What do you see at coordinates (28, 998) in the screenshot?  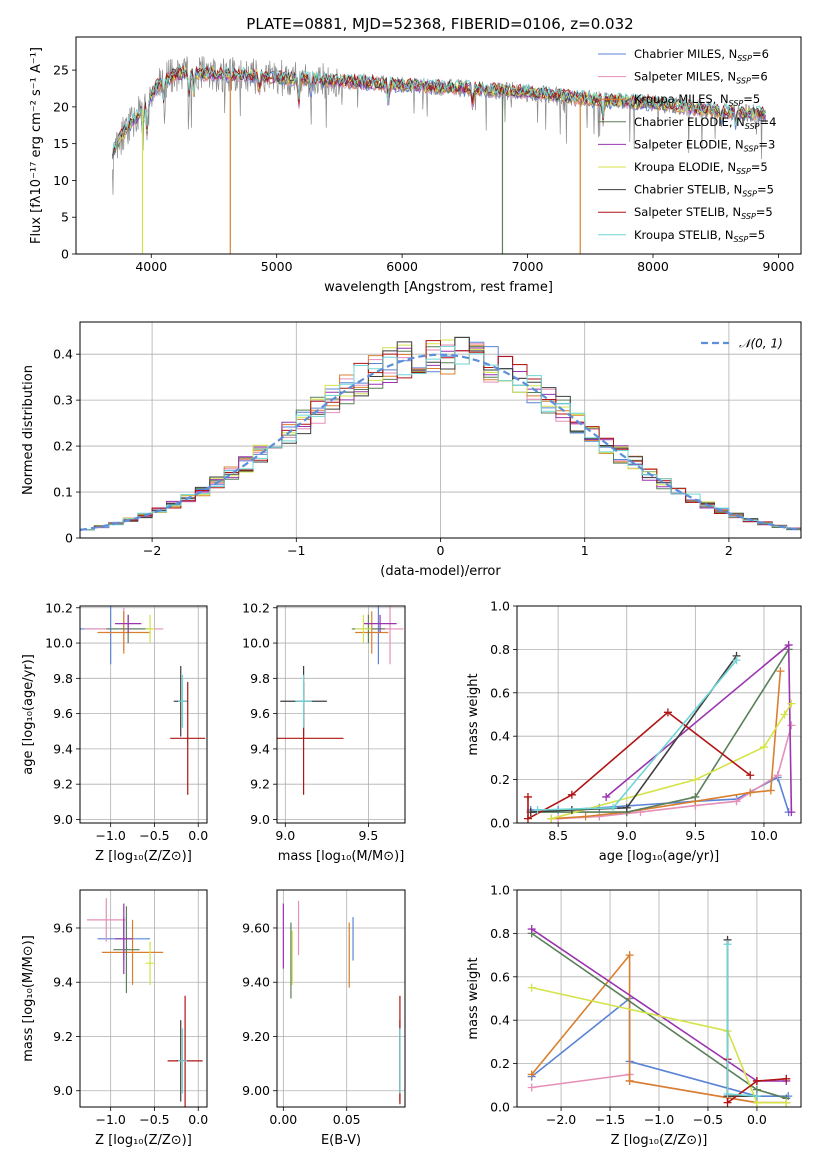 I see `y-axis-label: mass [log₁₀(M/M⊙)]` at bounding box center [28, 998].